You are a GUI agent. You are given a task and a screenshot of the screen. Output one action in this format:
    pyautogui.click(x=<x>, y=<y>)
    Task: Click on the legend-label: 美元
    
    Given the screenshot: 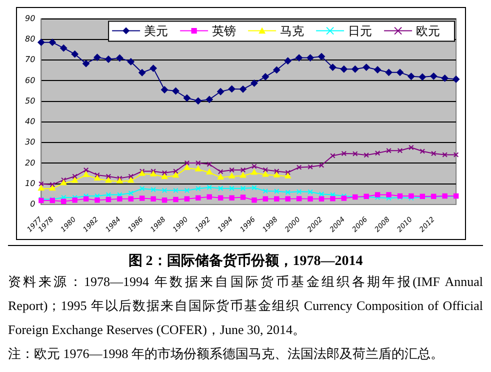 What is the action you would take?
    pyautogui.click(x=156, y=31)
    